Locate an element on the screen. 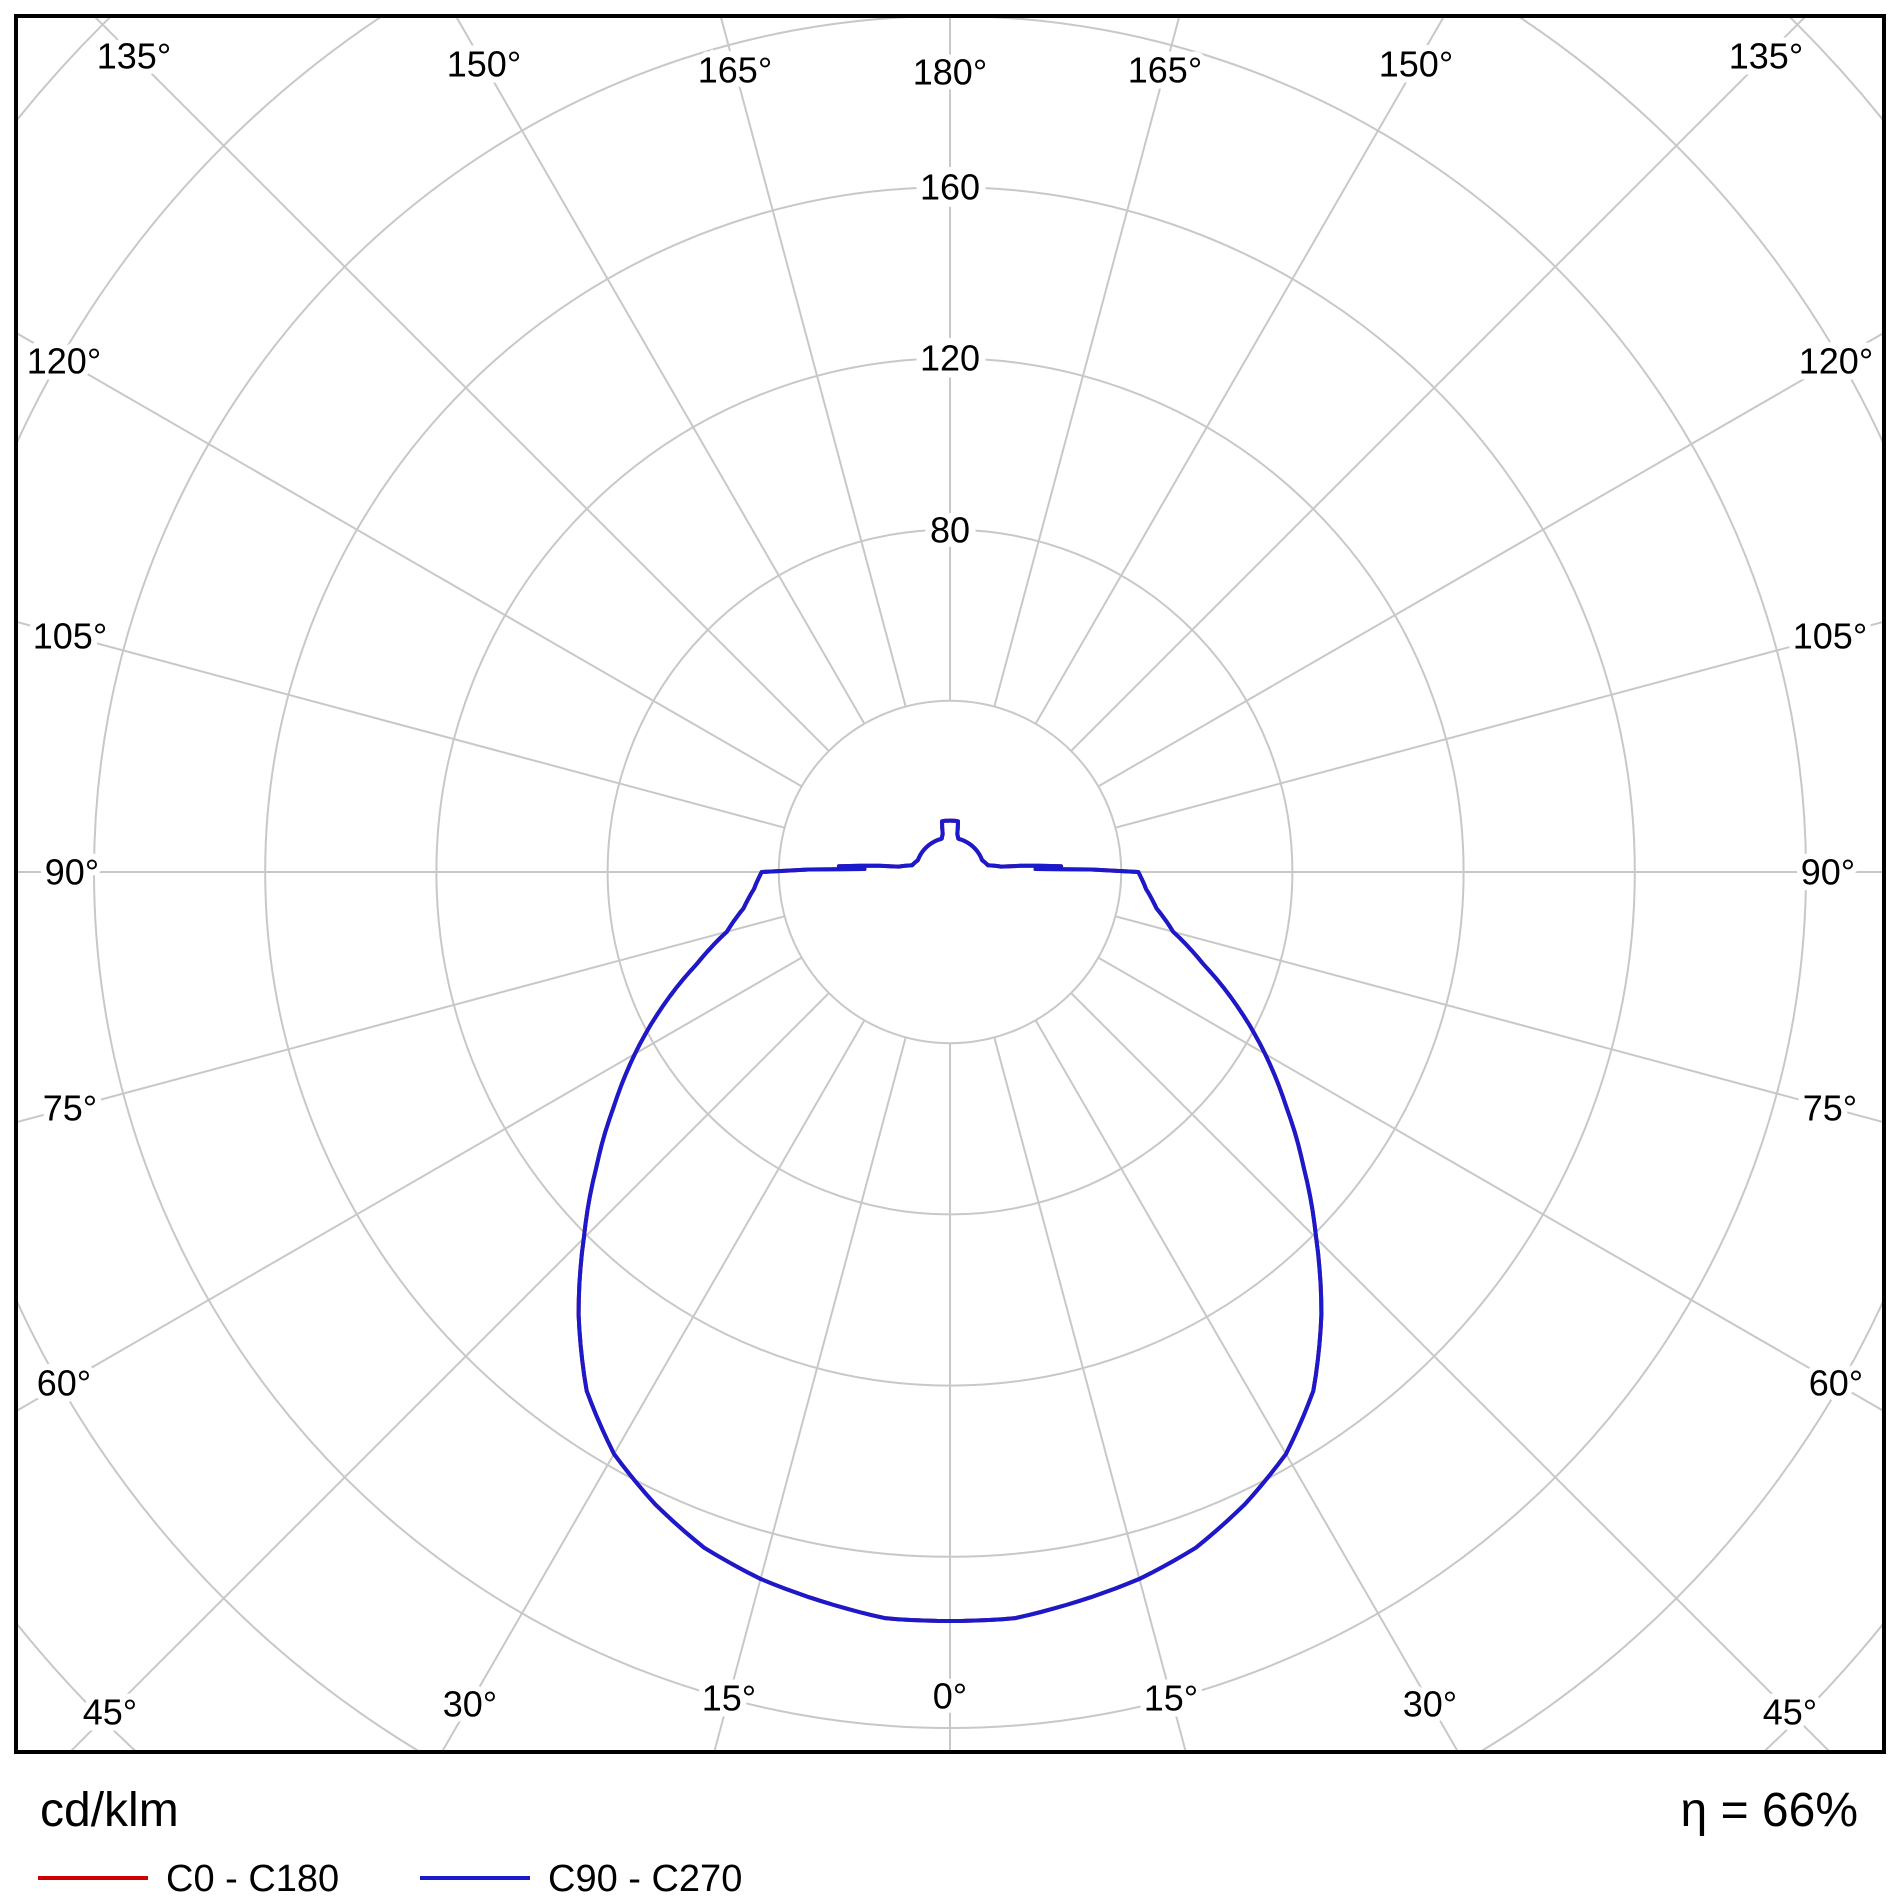 The height and width of the screenshot is (1900, 1900). angle-label-300: 60° is located at coordinates (64, 1383).